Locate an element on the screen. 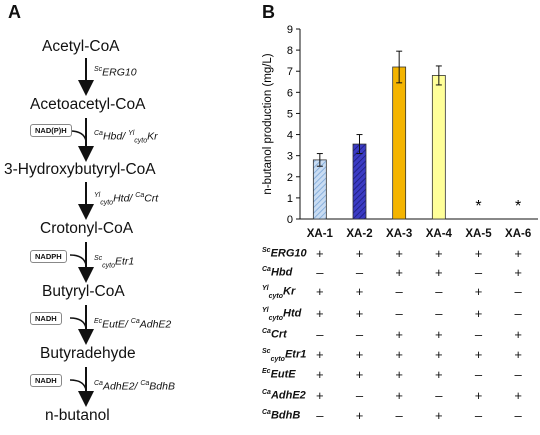 The image size is (540, 435). gene-row-label: EcEutE is located at coordinates (279, 374).